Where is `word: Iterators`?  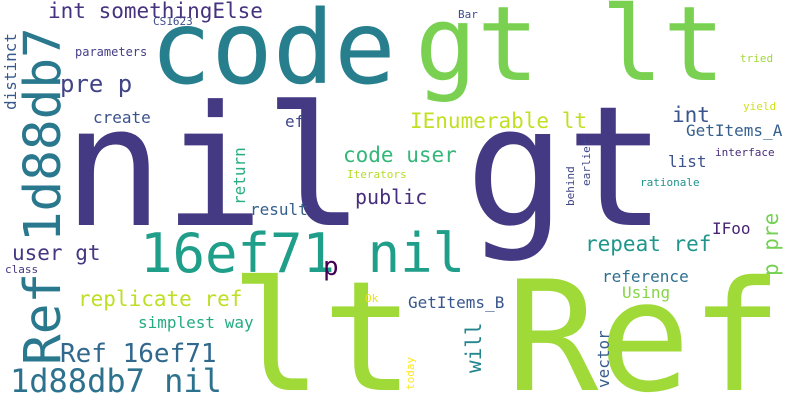
word: Iterators is located at coordinates (377, 174).